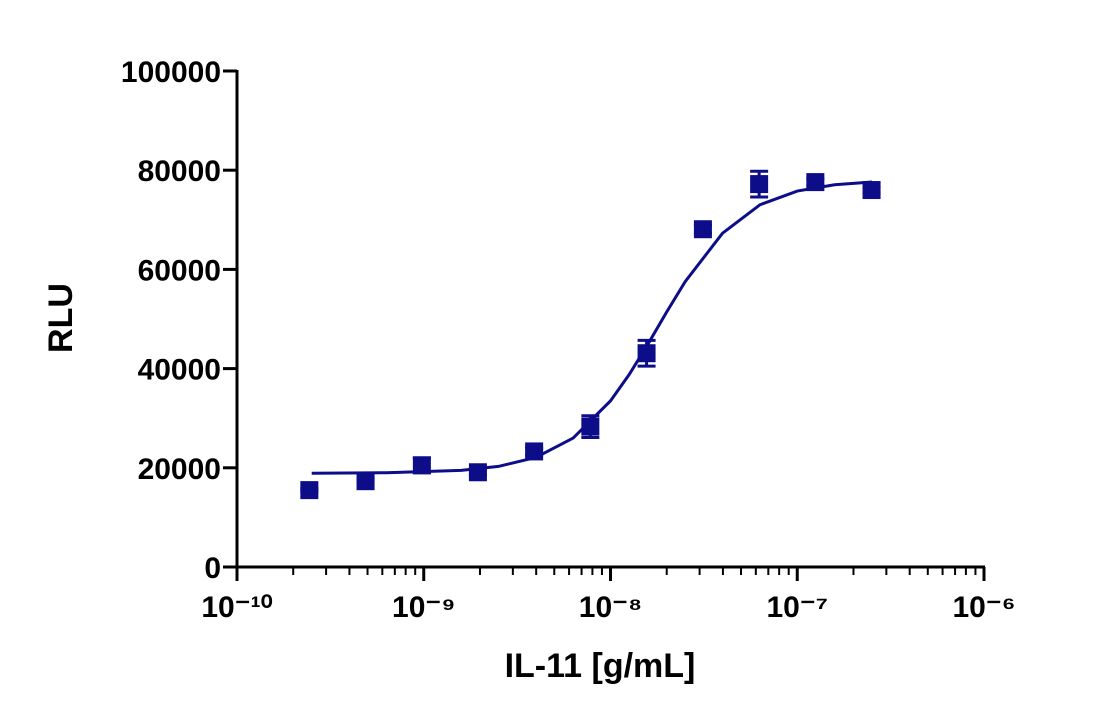  Describe the element at coordinates (171, 72) in the screenshot. I see `y-tick-label: 100000` at that location.